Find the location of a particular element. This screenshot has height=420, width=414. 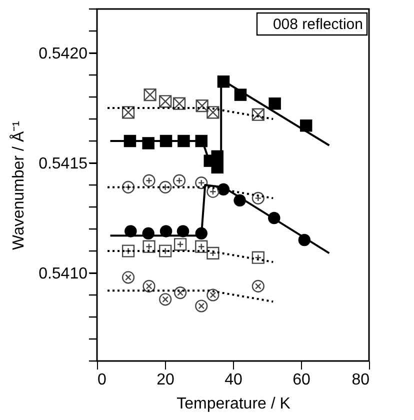

x-axis-title: Temperature / K is located at coordinates (233, 404).